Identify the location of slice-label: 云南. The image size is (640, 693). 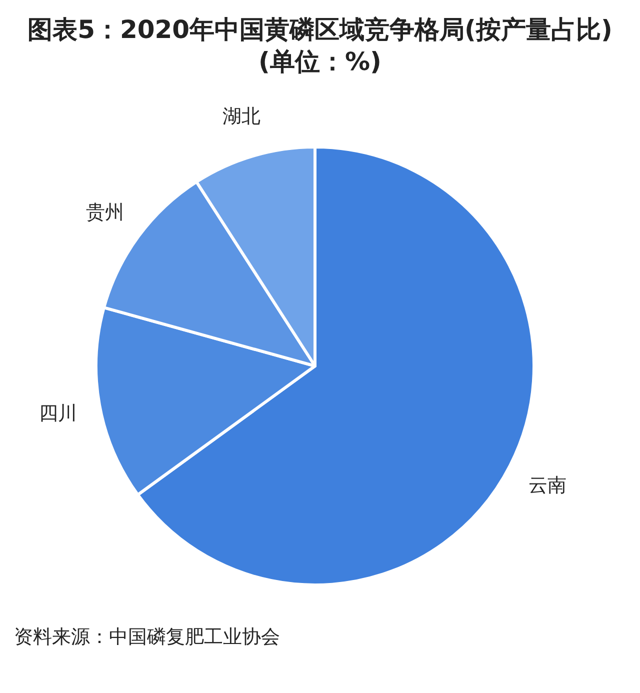
(547, 485).